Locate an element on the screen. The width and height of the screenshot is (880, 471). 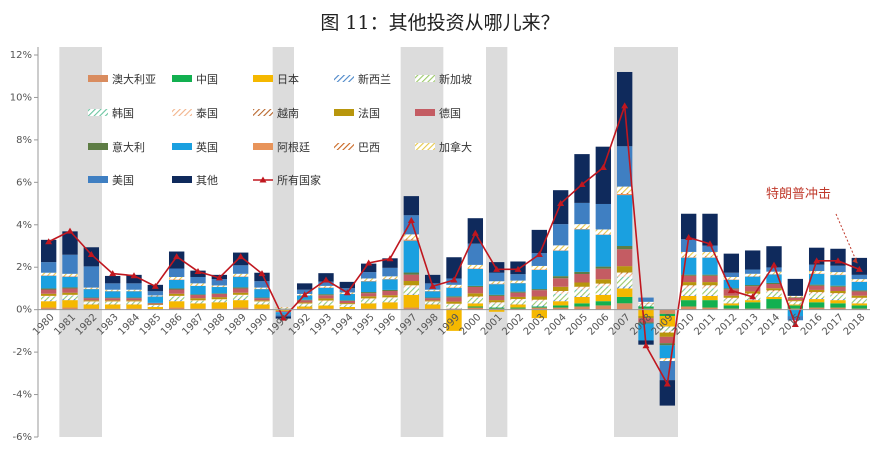
bar-segment-巴西 is located at coordinates (688, 257).